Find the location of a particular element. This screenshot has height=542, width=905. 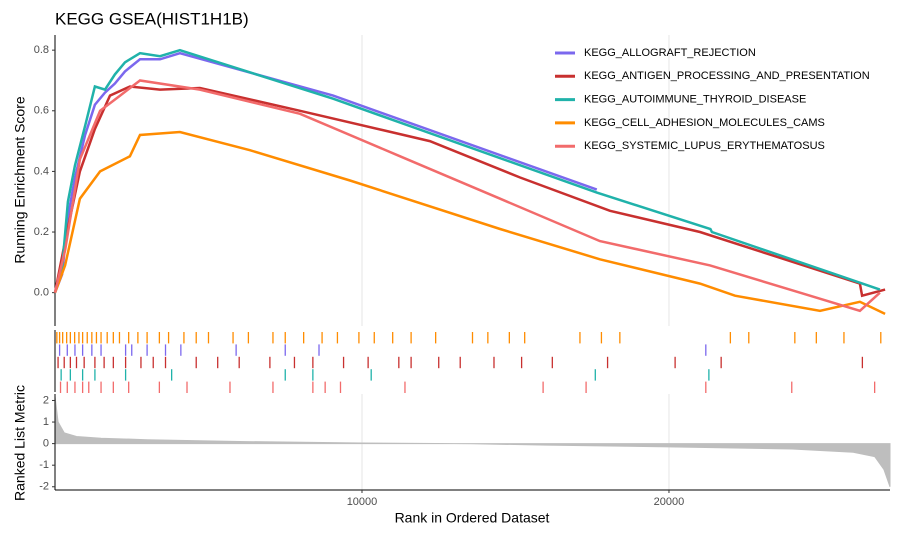

legend-label: KEGG_AUTOIMMUNE_THYROID_DISEASE is located at coordinates (695, 100).